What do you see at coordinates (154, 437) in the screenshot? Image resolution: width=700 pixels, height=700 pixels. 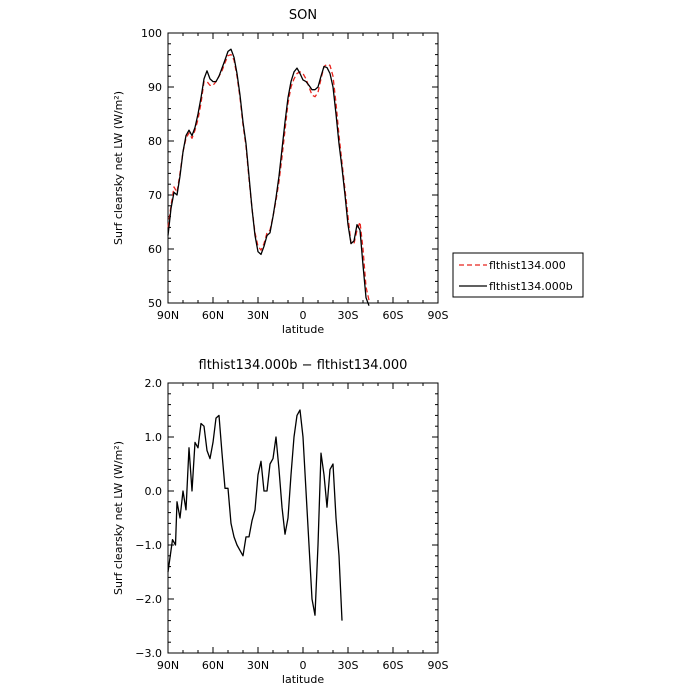 I see `y-tick-label: 1.0` at bounding box center [154, 437].